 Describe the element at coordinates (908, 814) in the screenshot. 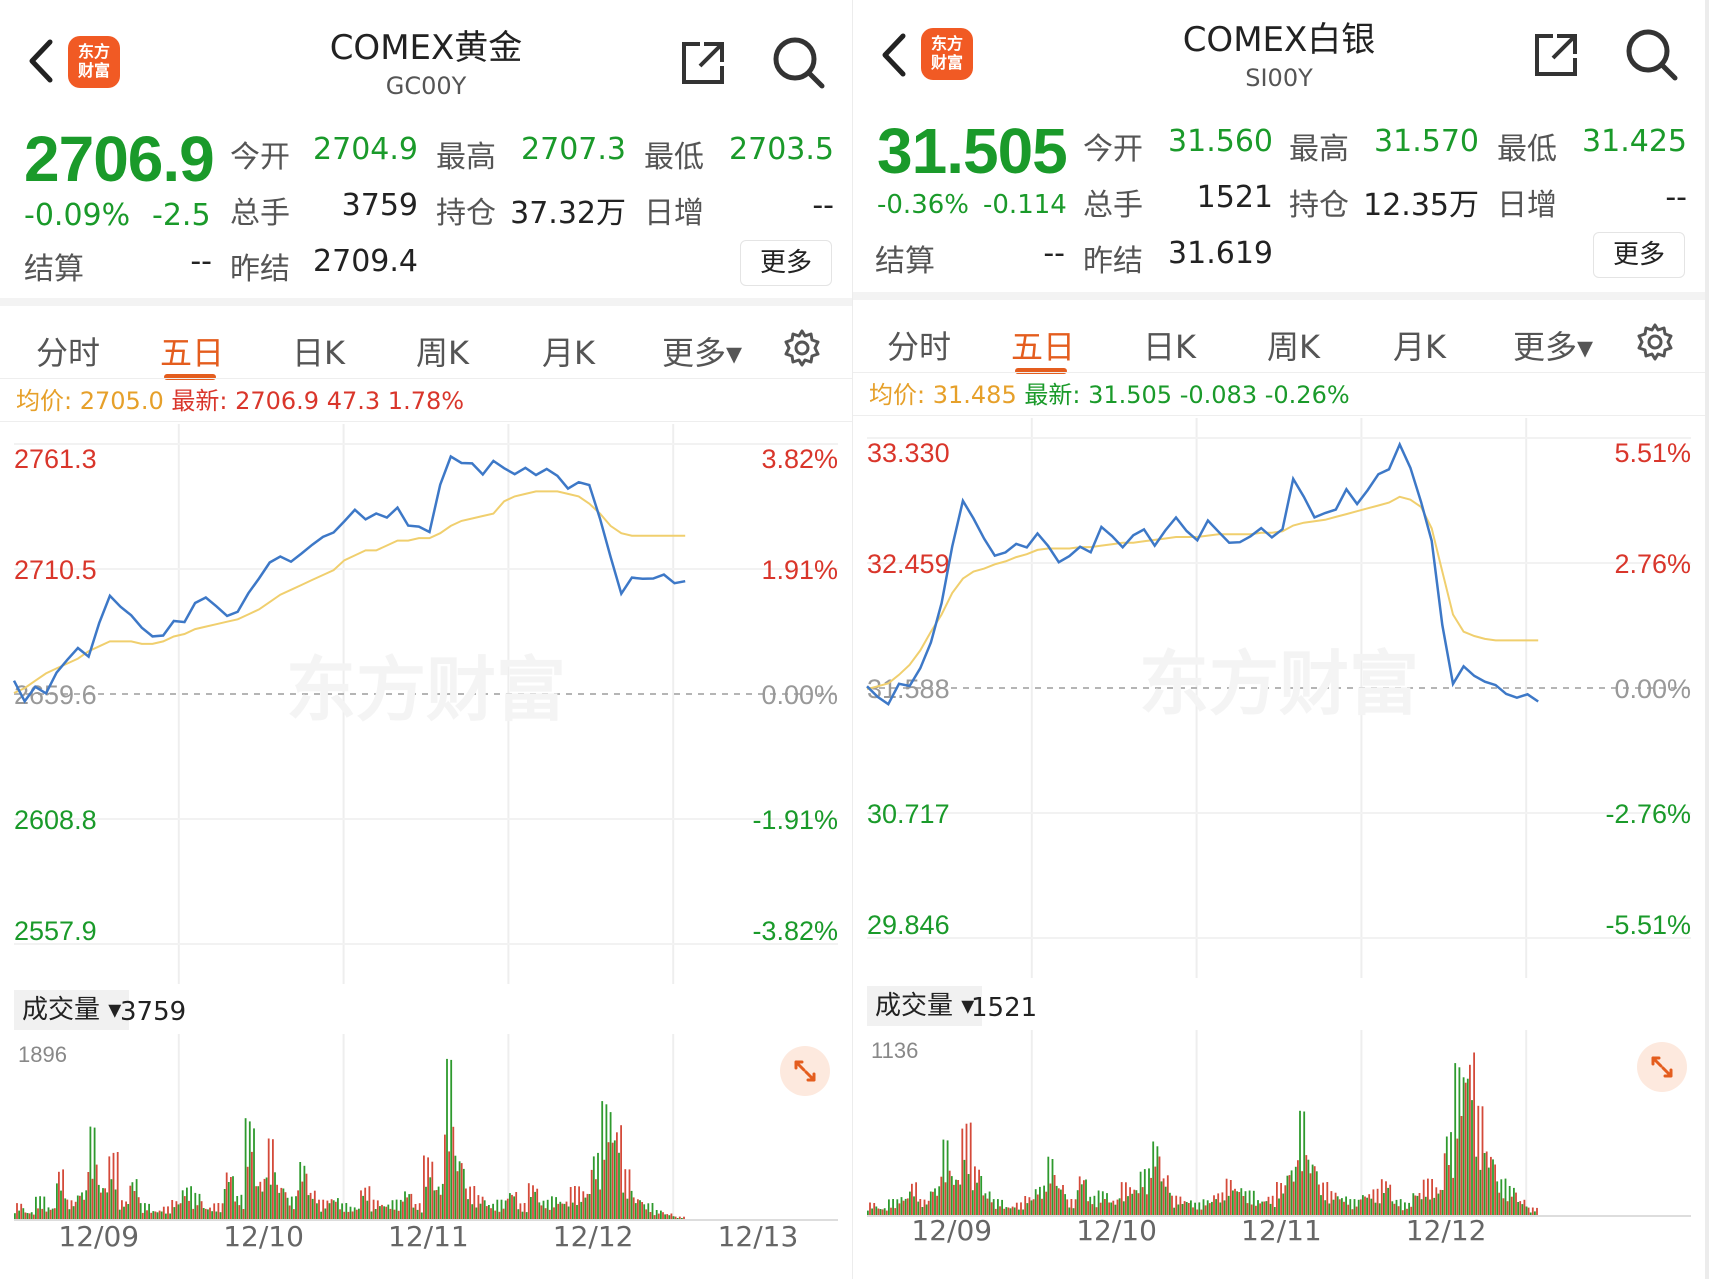

I see `y-tick-left: 30.717` at that location.